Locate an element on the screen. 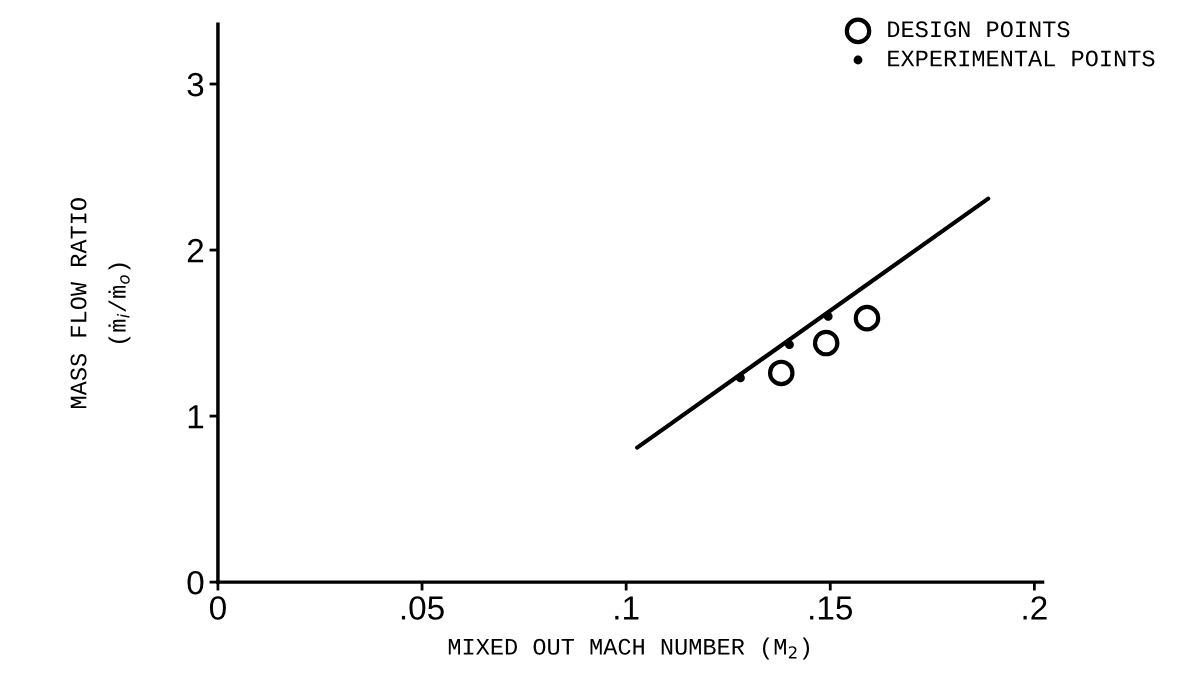 This screenshot has height=693, width=1178. y-tick-label: 0 is located at coordinates (195, 582).